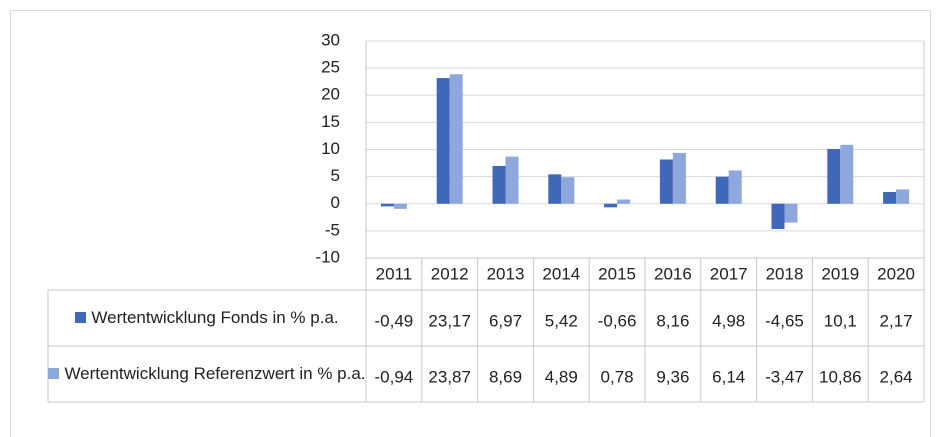 The height and width of the screenshot is (437, 941). Describe the element at coordinates (896, 273) in the screenshot. I see `x-tick-label: 2020` at that location.